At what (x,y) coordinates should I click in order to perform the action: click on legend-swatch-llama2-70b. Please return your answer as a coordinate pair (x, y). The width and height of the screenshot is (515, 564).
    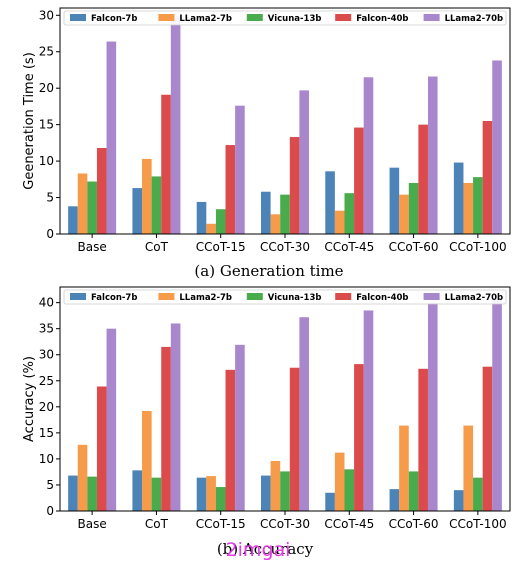
    Looking at the image, I should click on (431, 17).